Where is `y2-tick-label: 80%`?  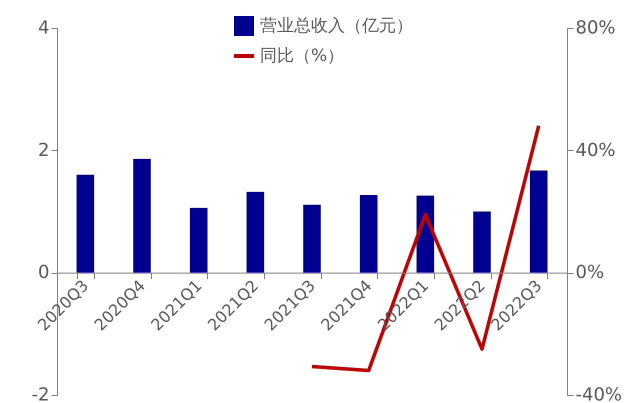
y2-tick-label: 80% is located at coordinates (596, 28).